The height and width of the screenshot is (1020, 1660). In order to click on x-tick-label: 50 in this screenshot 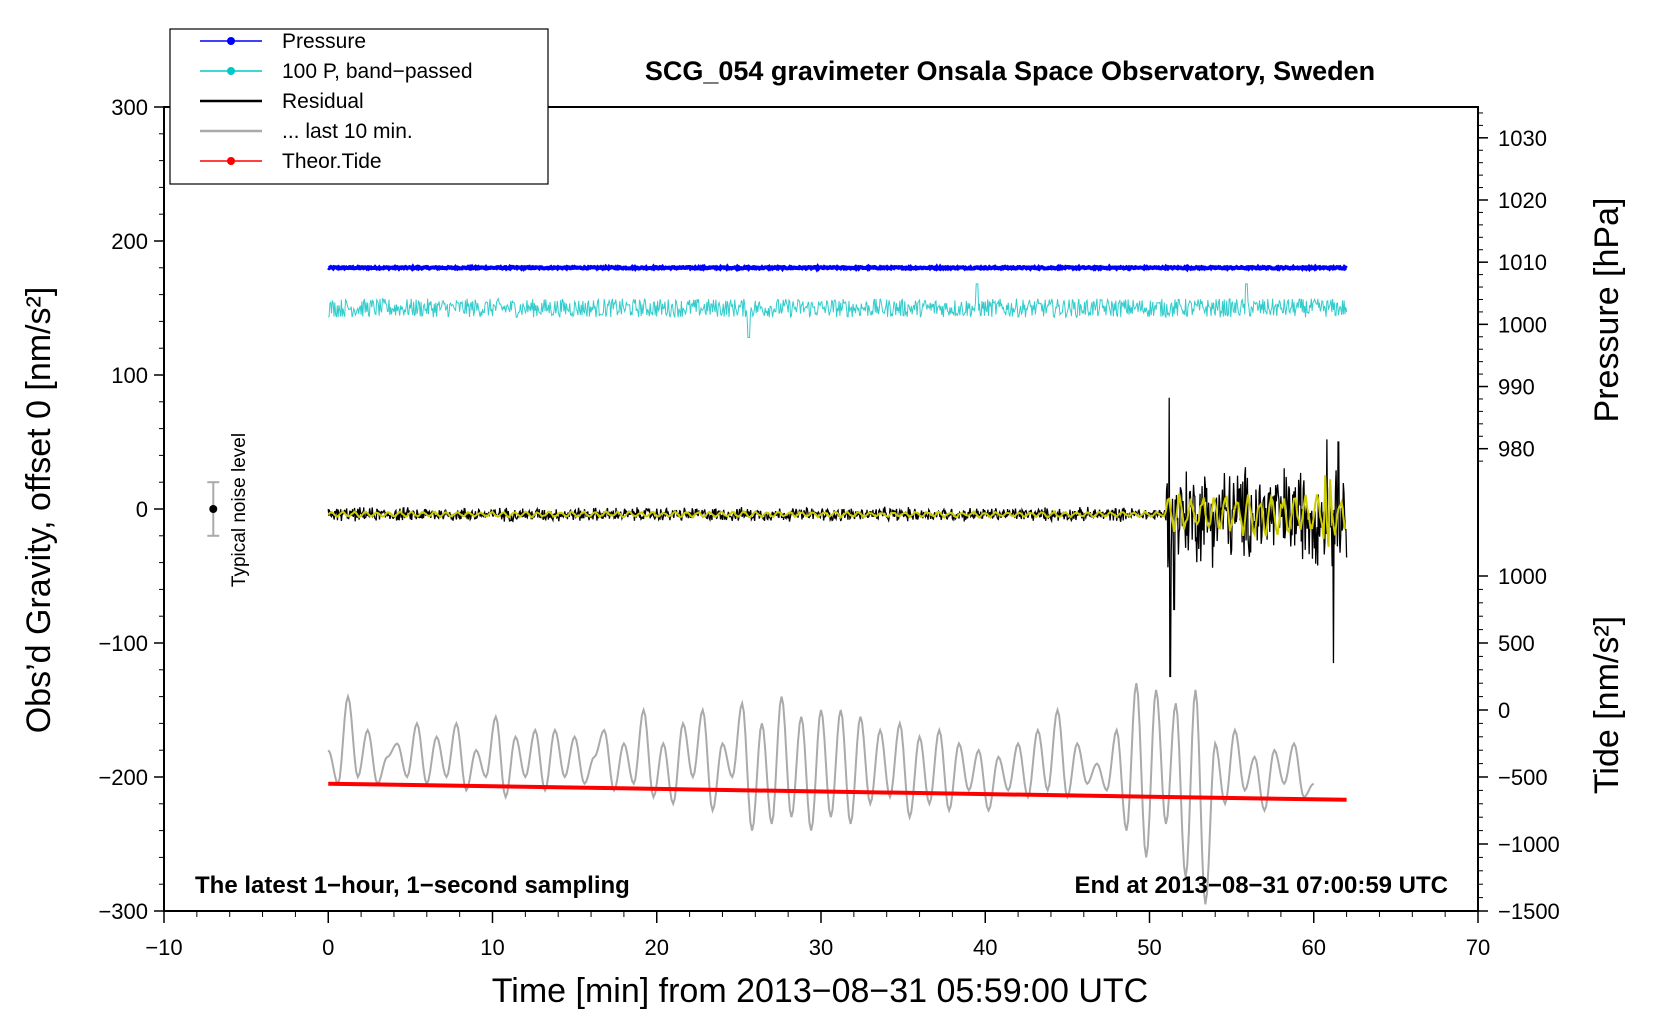, I will do `click(1149, 947)`.